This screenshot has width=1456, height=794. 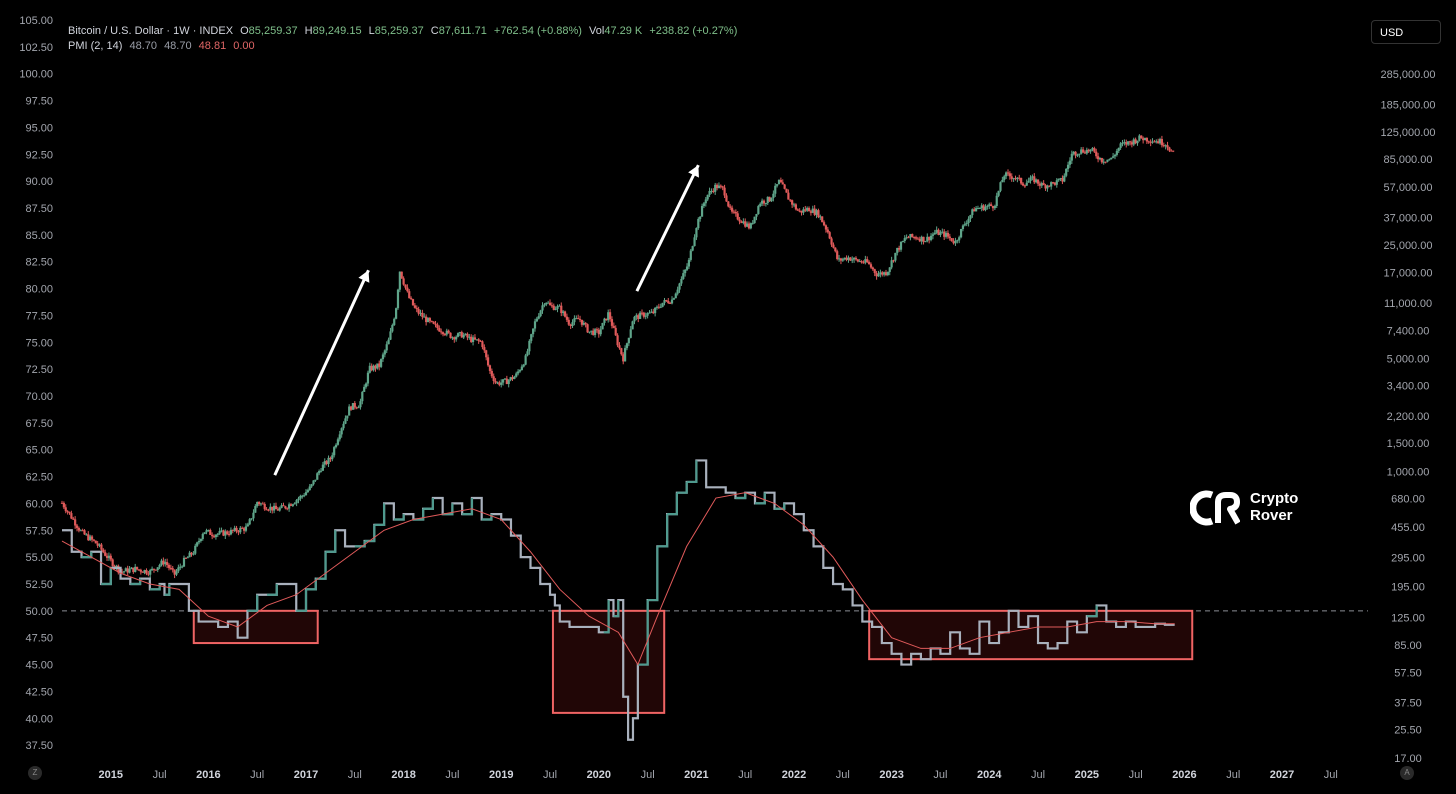 I want to click on x-tick-label: 2027, so click(x=1282, y=775).